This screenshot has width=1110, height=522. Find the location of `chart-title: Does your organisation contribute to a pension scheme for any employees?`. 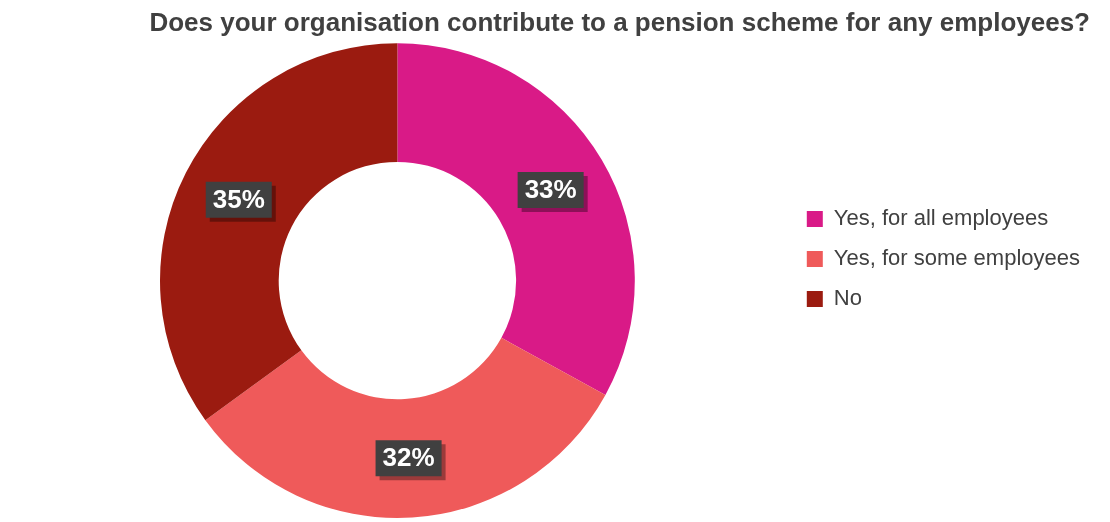

chart-title: Does your organisation contribute to a pension scheme for any employees? is located at coordinates (619, 21).